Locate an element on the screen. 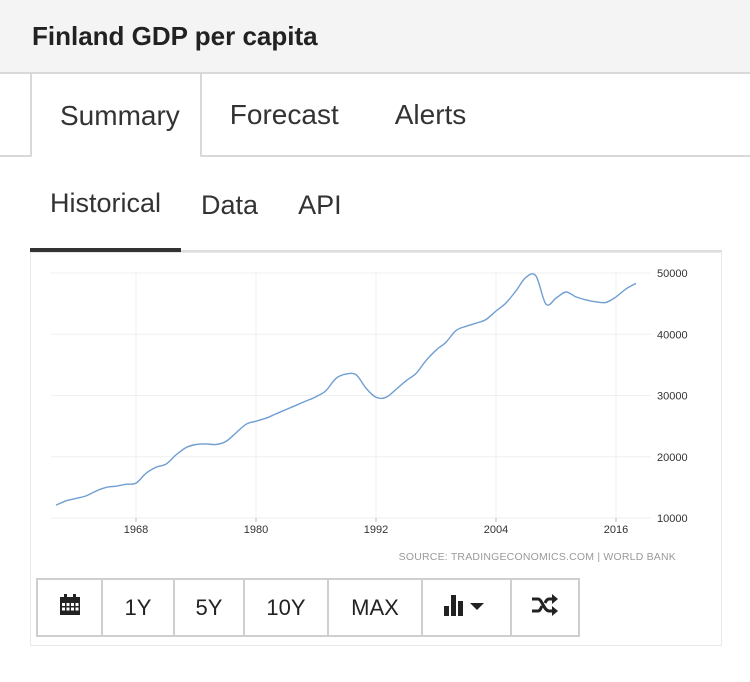 This screenshot has width=750, height=682. y-axis-ticks: 10000 20000 30000 40000 50000 is located at coordinates (672, 396).